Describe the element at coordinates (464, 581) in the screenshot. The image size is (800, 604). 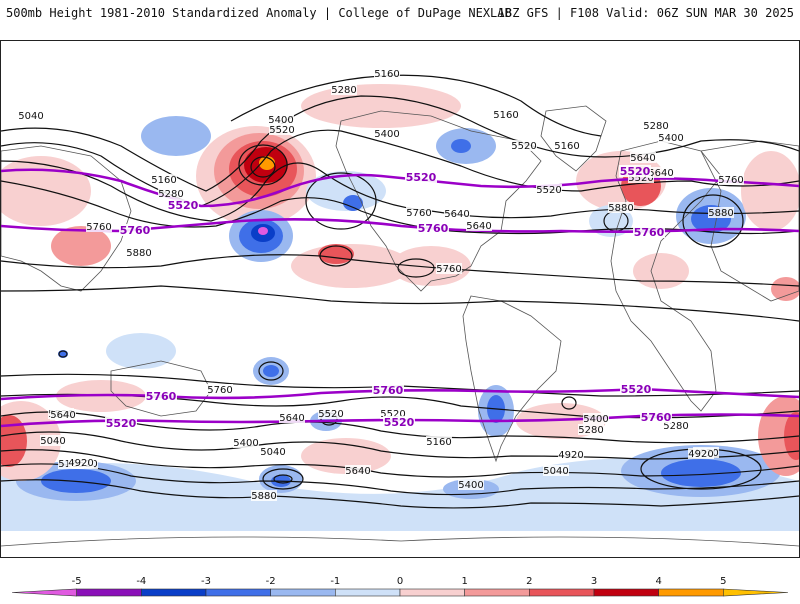
I see `colorbar-tick-label: 1` at that location.